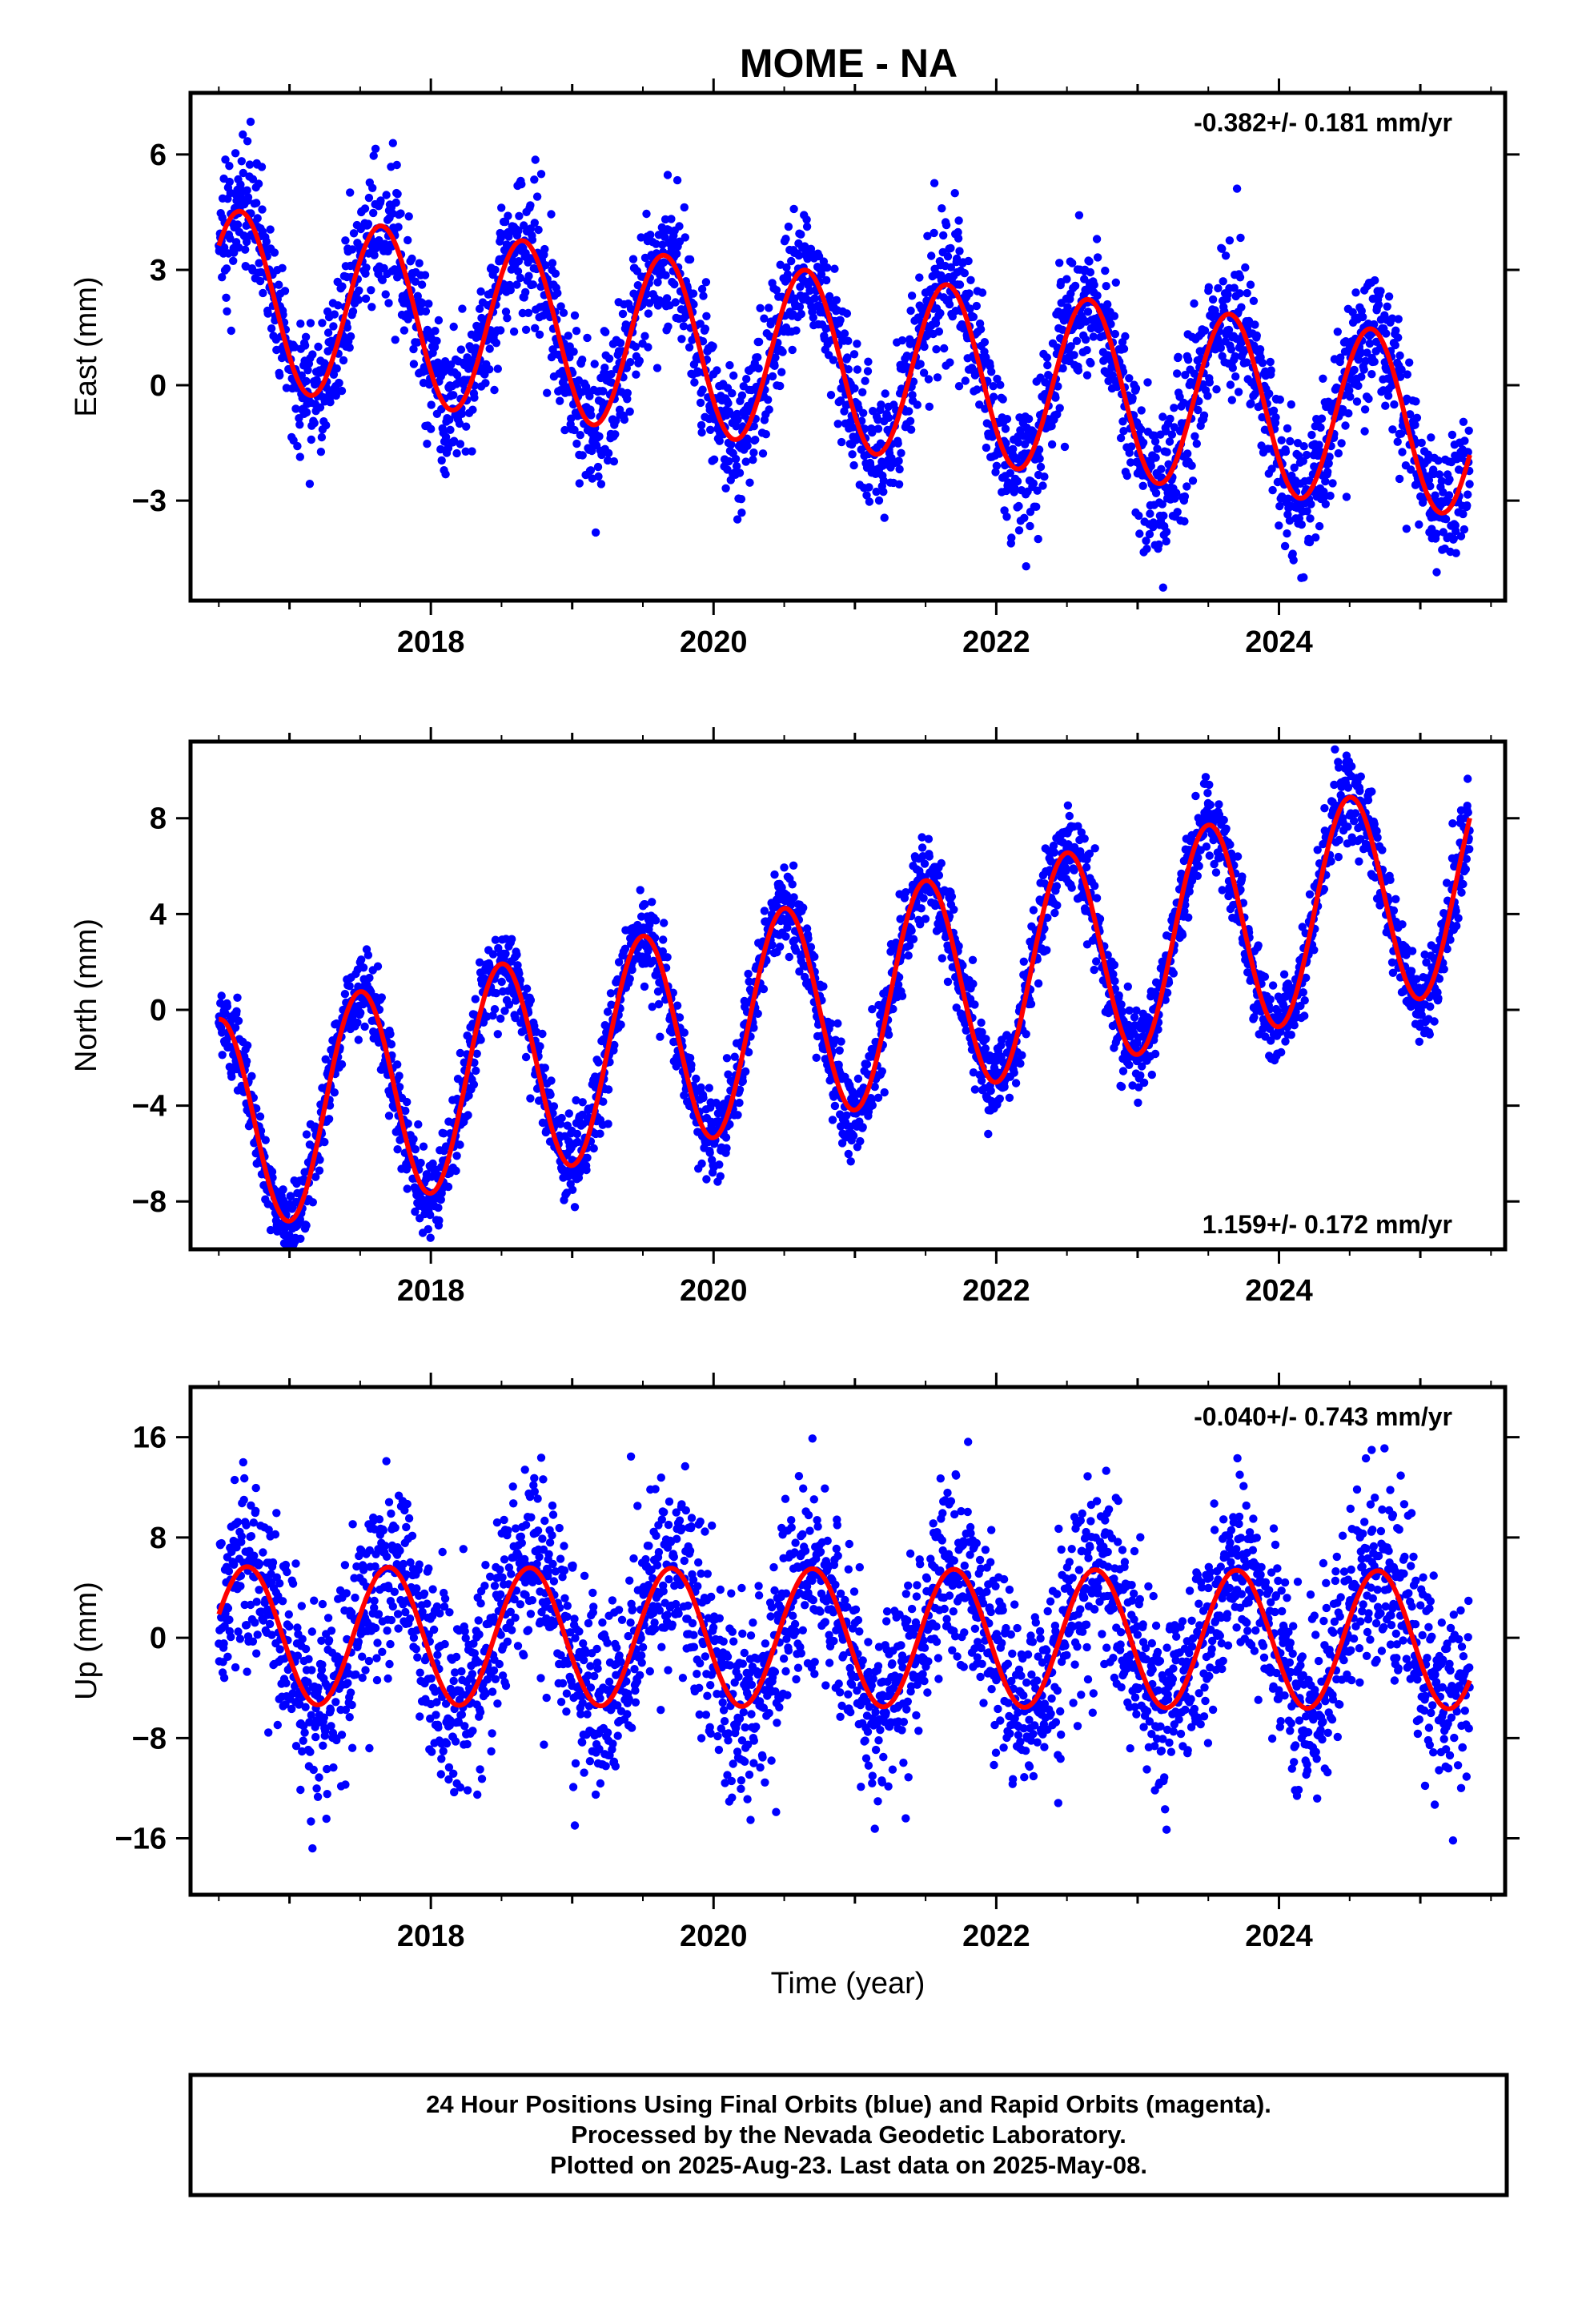 This screenshot has height=2324, width=1582. I want to click on y-tick-label: 3, so click(158, 270).